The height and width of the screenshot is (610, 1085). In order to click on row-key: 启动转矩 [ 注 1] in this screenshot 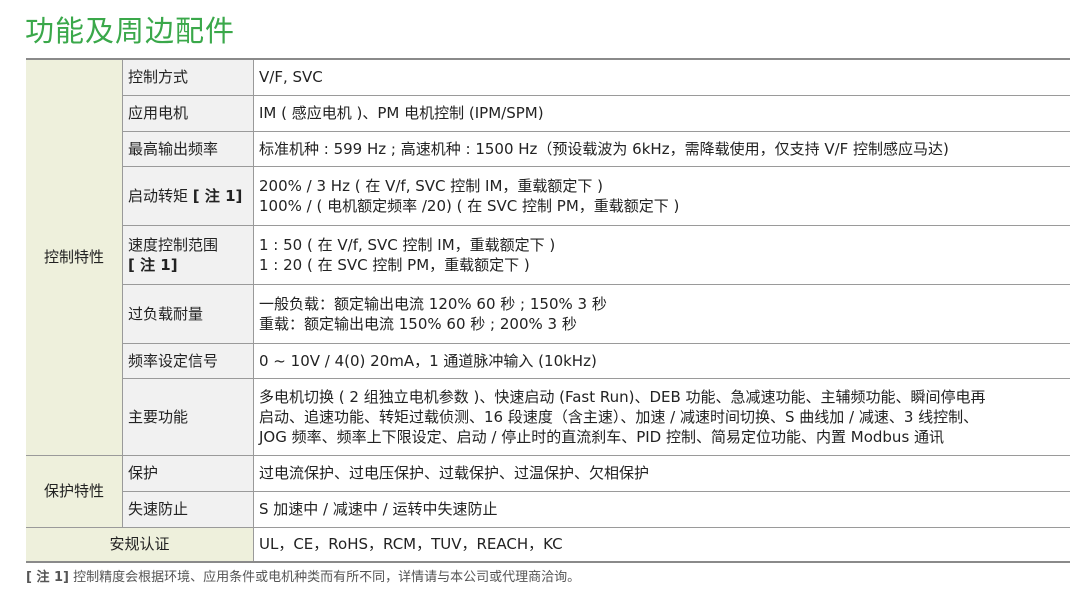, I will do `click(188, 195)`.